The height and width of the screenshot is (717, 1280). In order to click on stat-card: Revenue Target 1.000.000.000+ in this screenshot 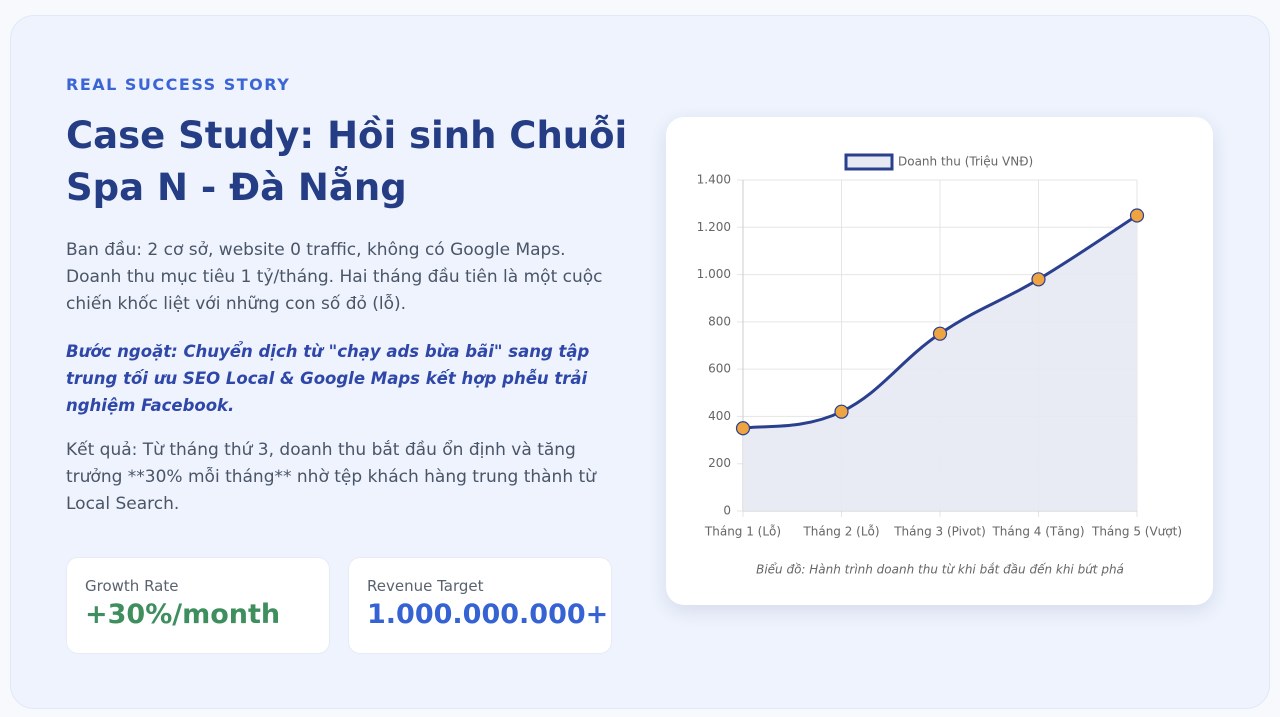, I will do `click(480, 605)`.